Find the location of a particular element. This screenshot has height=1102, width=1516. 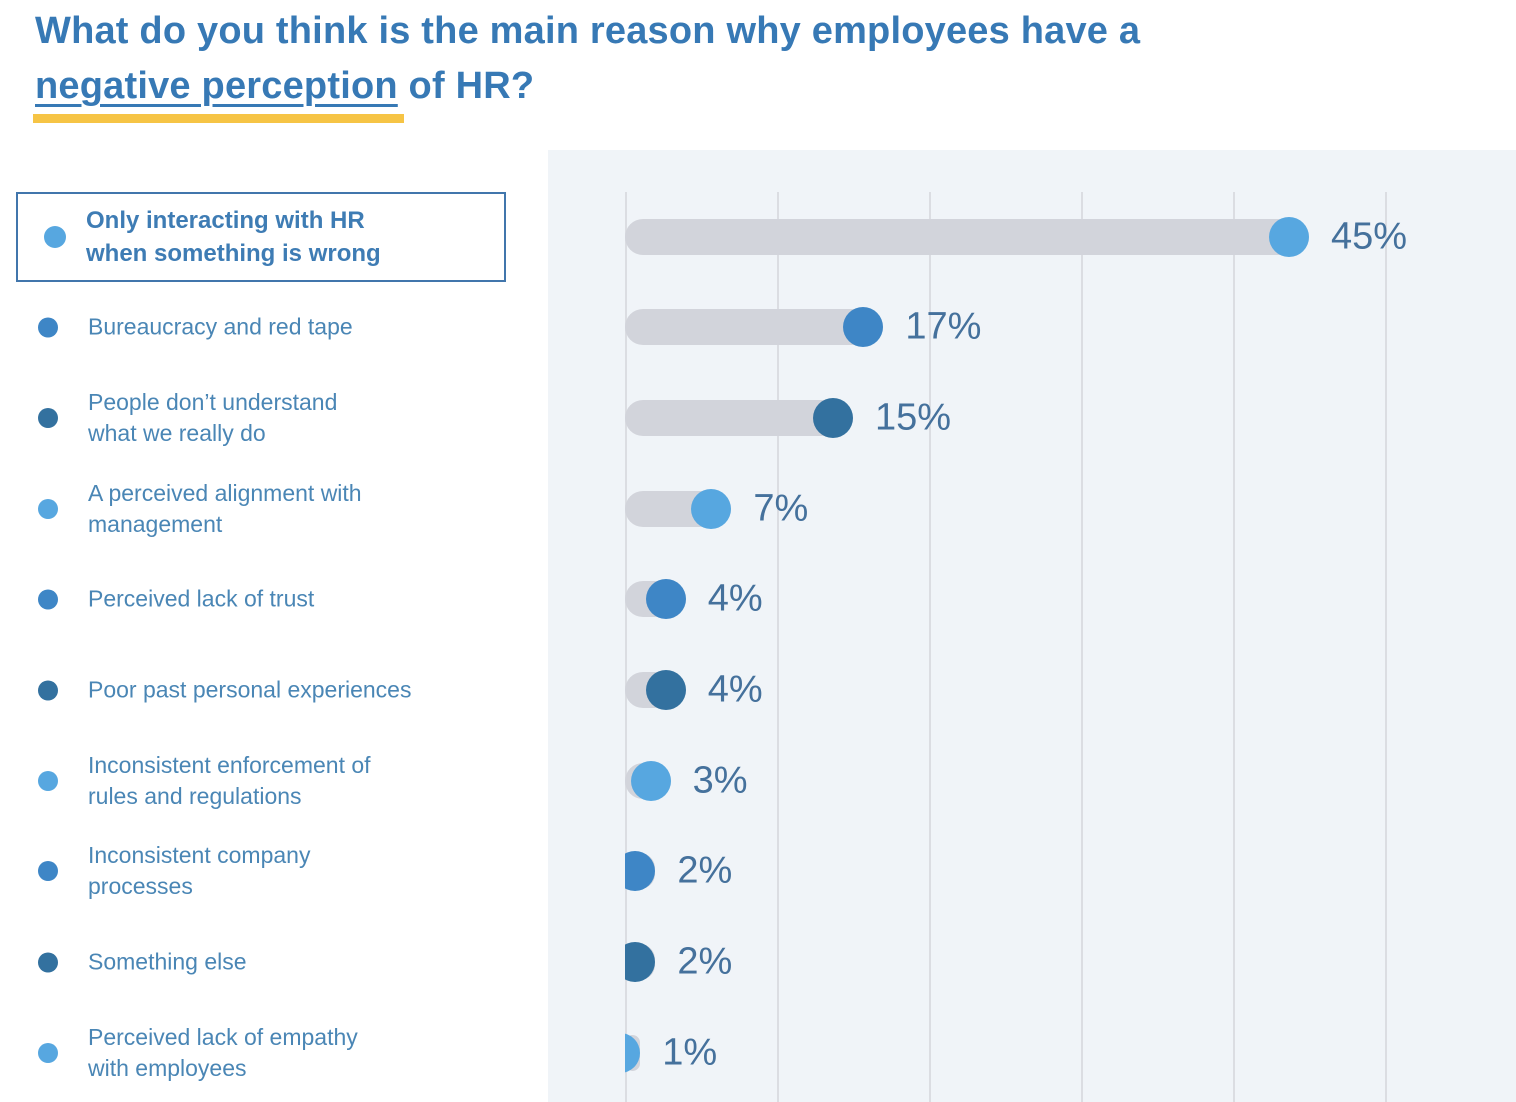

legend-item: Bureaucracy and red tape is located at coordinates (195, 327).